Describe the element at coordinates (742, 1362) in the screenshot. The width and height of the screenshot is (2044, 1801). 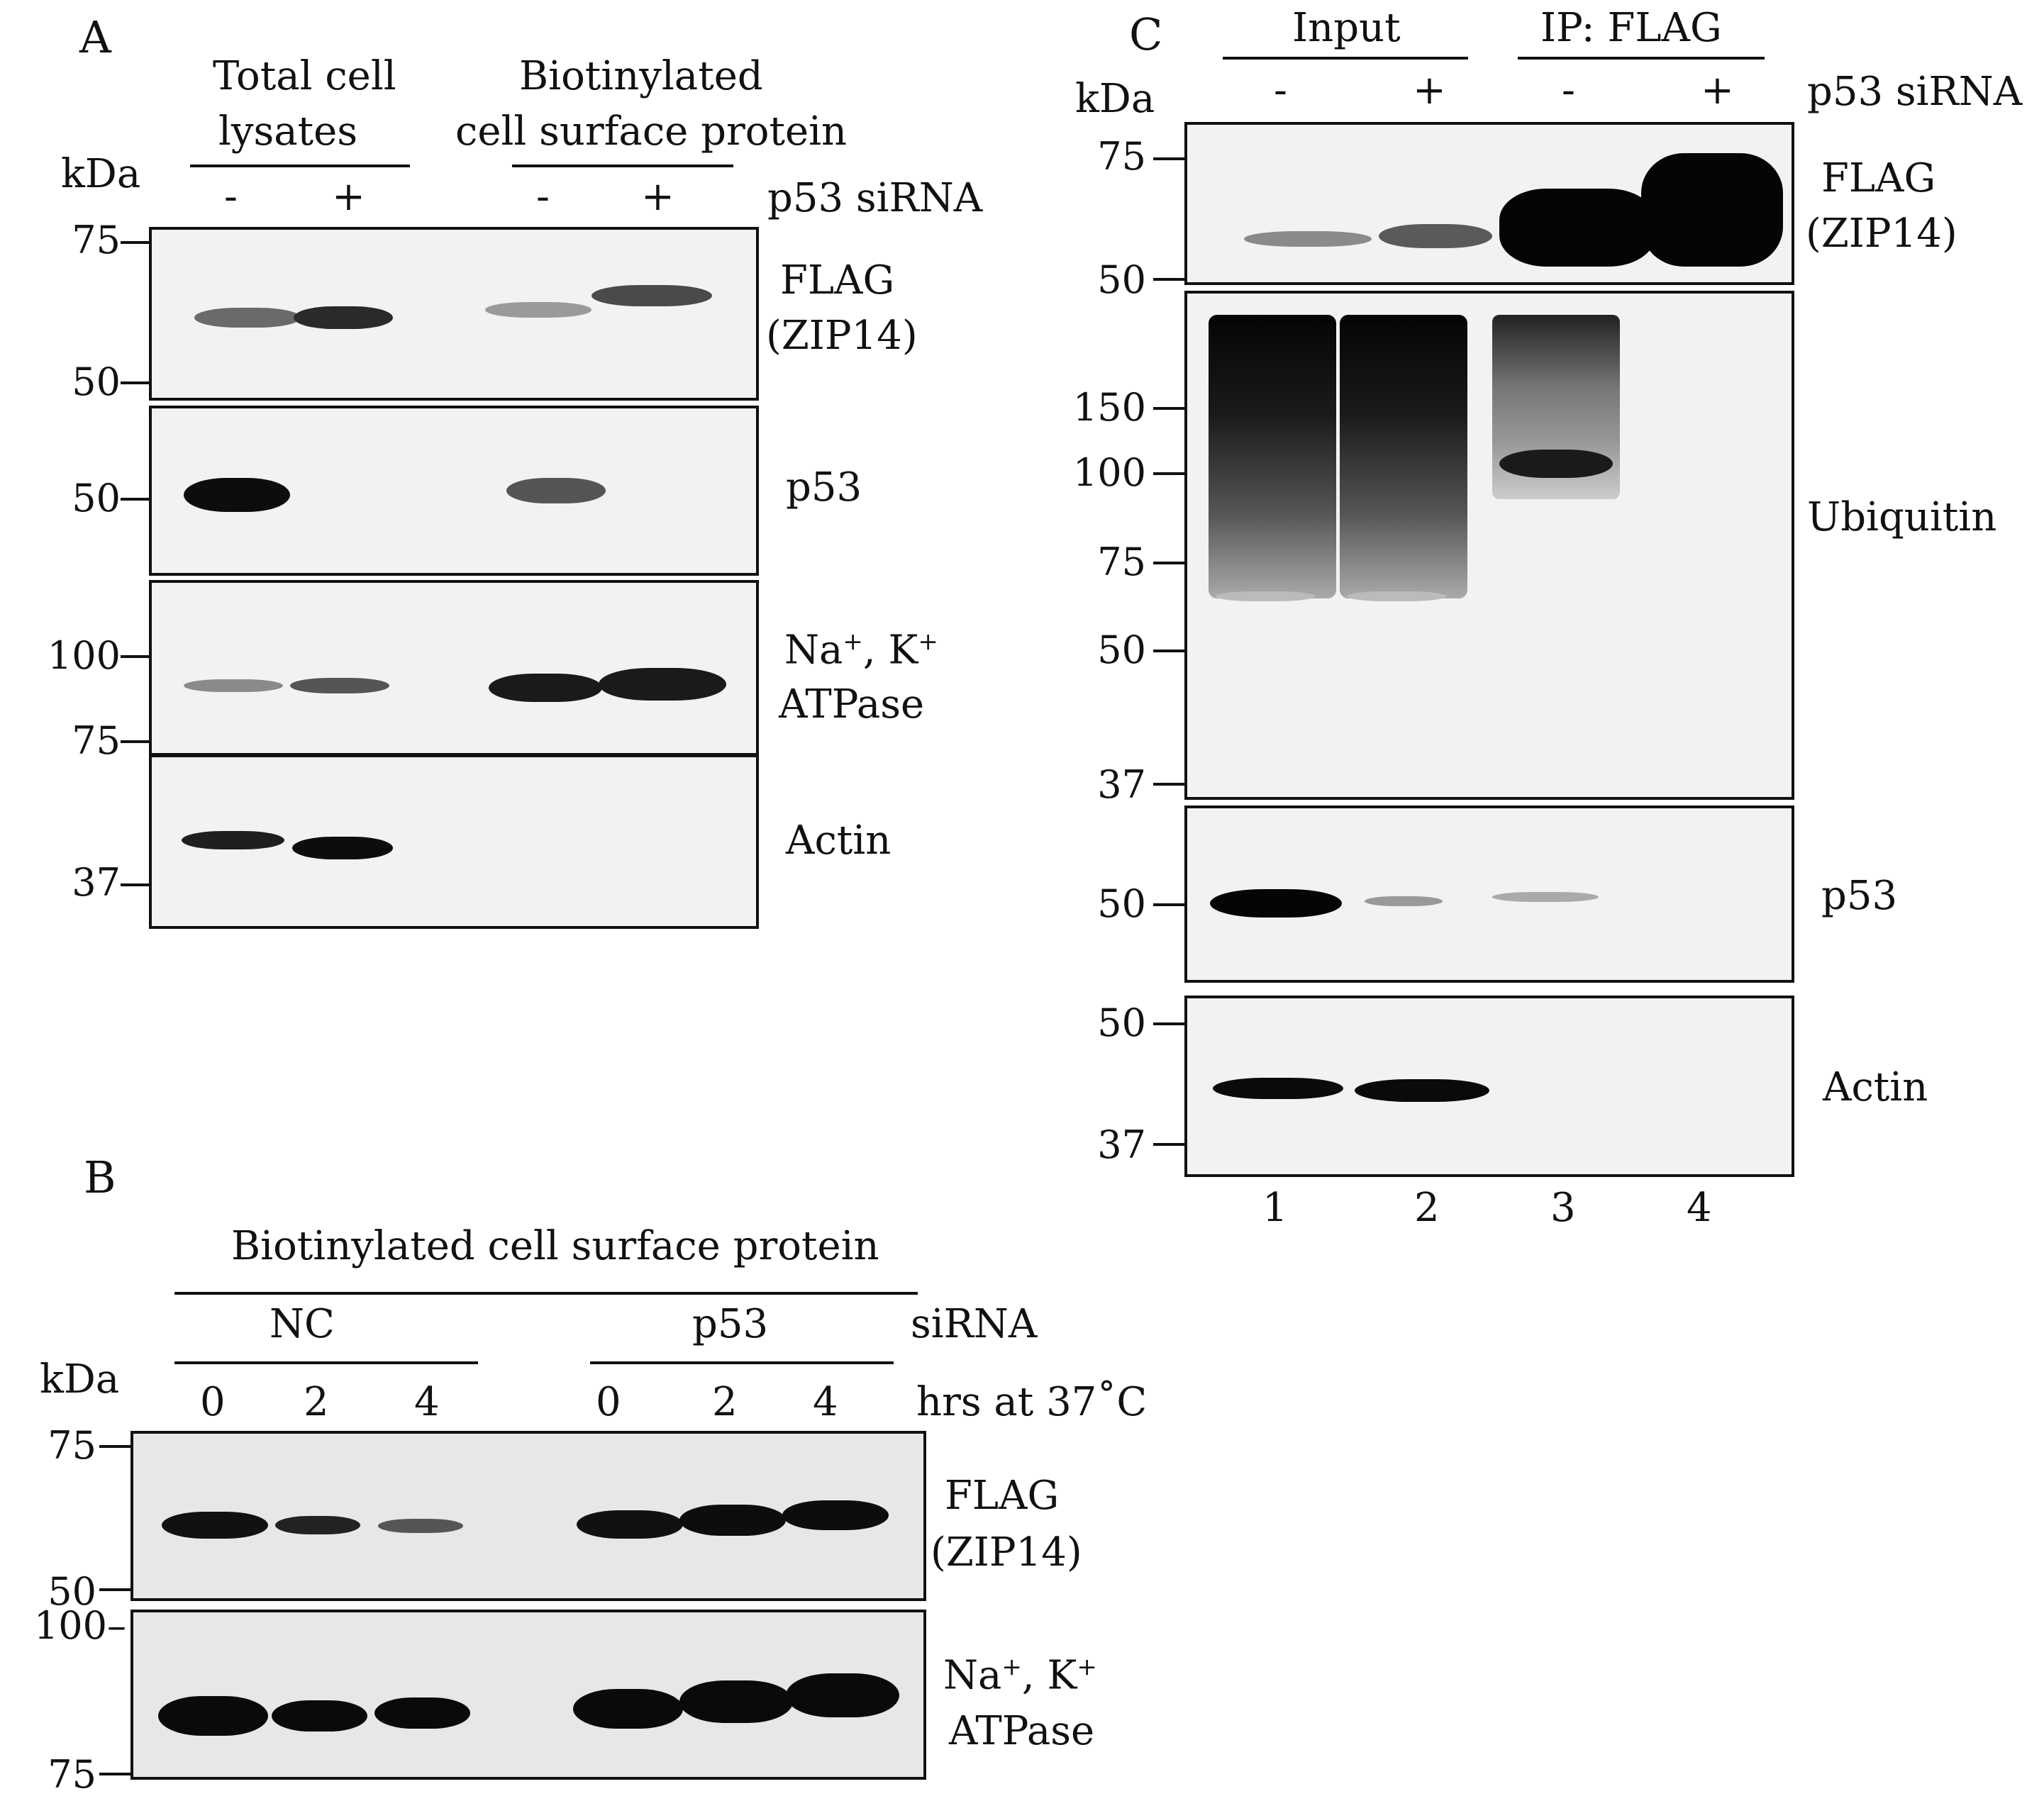
I see `panel-b-p53-bracket` at that location.